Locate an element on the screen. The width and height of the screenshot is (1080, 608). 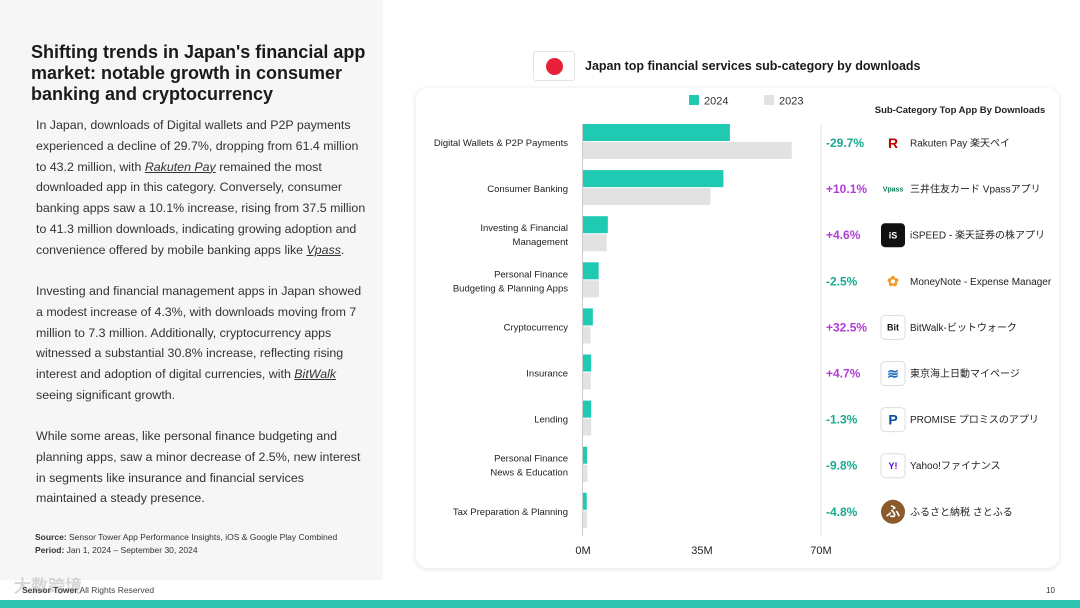
footer-brand: Sensor Tower All Rights Reserved is located at coordinates (88, 590).